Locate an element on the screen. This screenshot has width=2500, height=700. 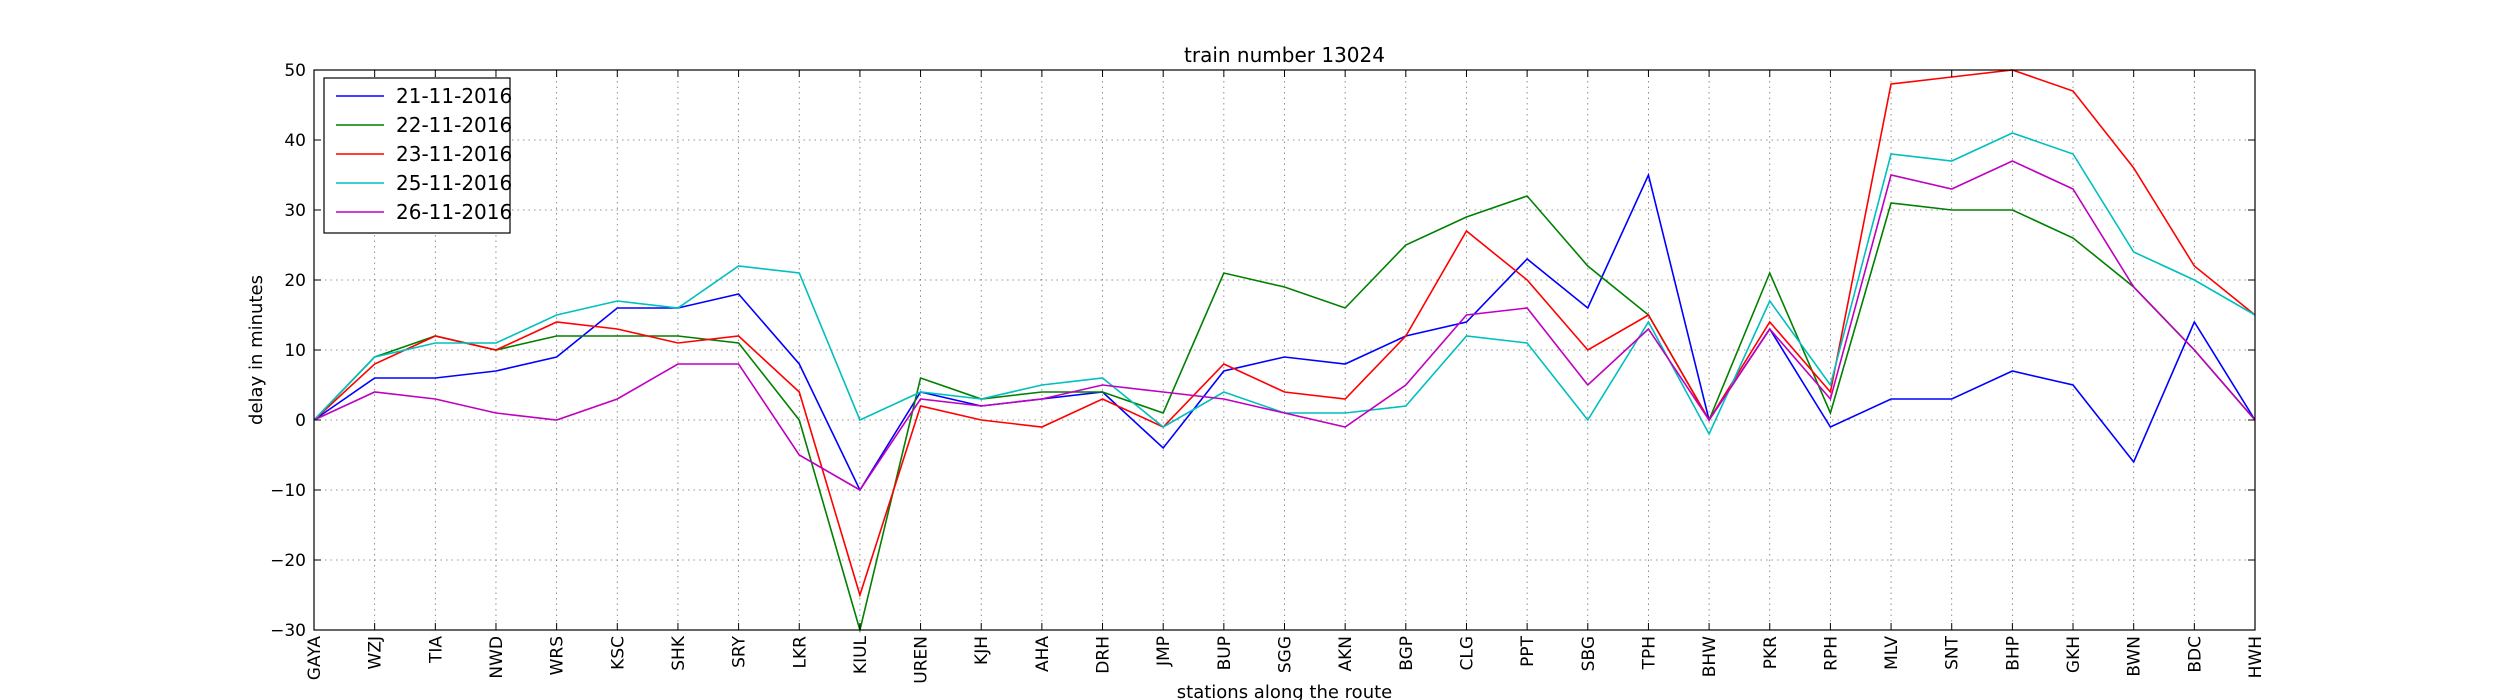
y-tick-label: 0 is located at coordinates (300, 421).